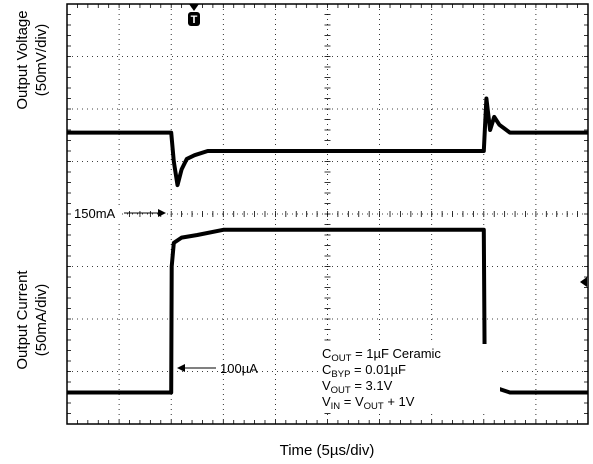 The height and width of the screenshot is (464, 593). What do you see at coordinates (22, 59) in the screenshot?
I see `ylabel-top-line1: Output Voltage` at bounding box center [22, 59].